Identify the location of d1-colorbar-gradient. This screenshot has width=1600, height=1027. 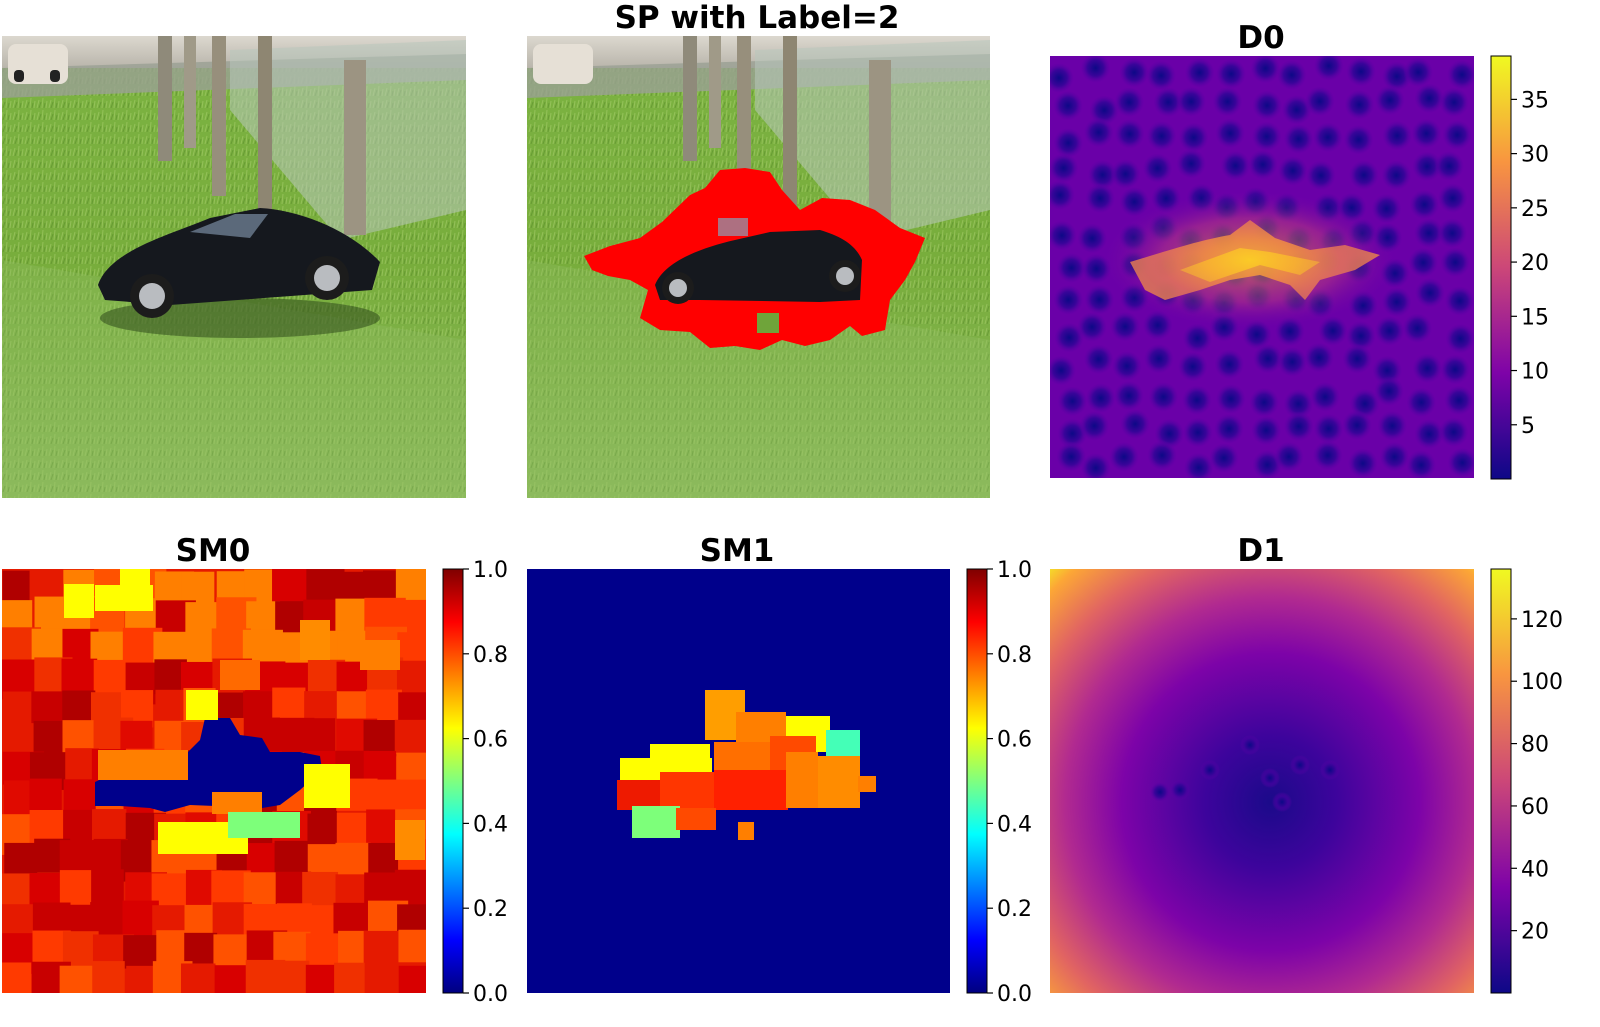
(1501, 781).